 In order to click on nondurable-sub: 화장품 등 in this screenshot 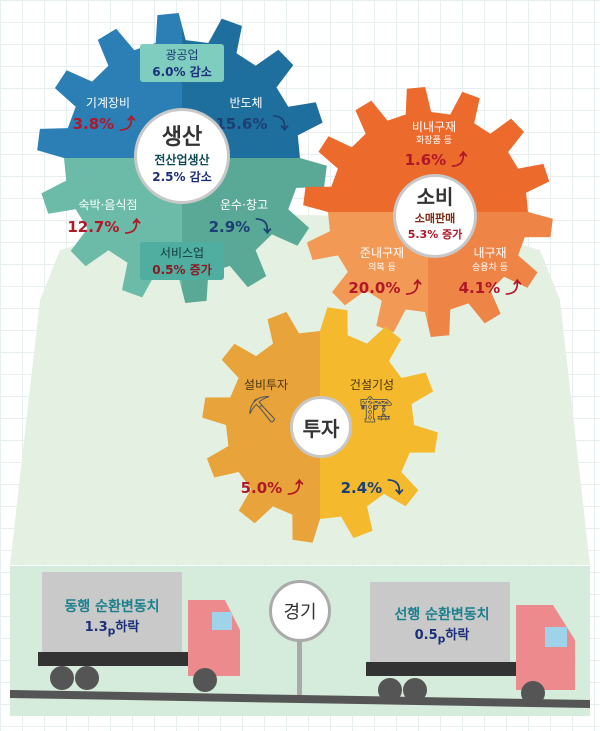, I will do `click(434, 141)`.